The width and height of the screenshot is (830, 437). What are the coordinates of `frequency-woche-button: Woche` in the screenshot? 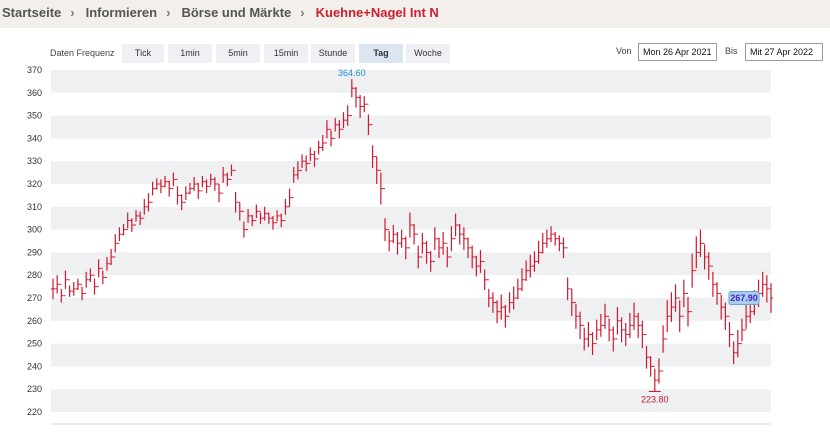 It's located at (428, 53).